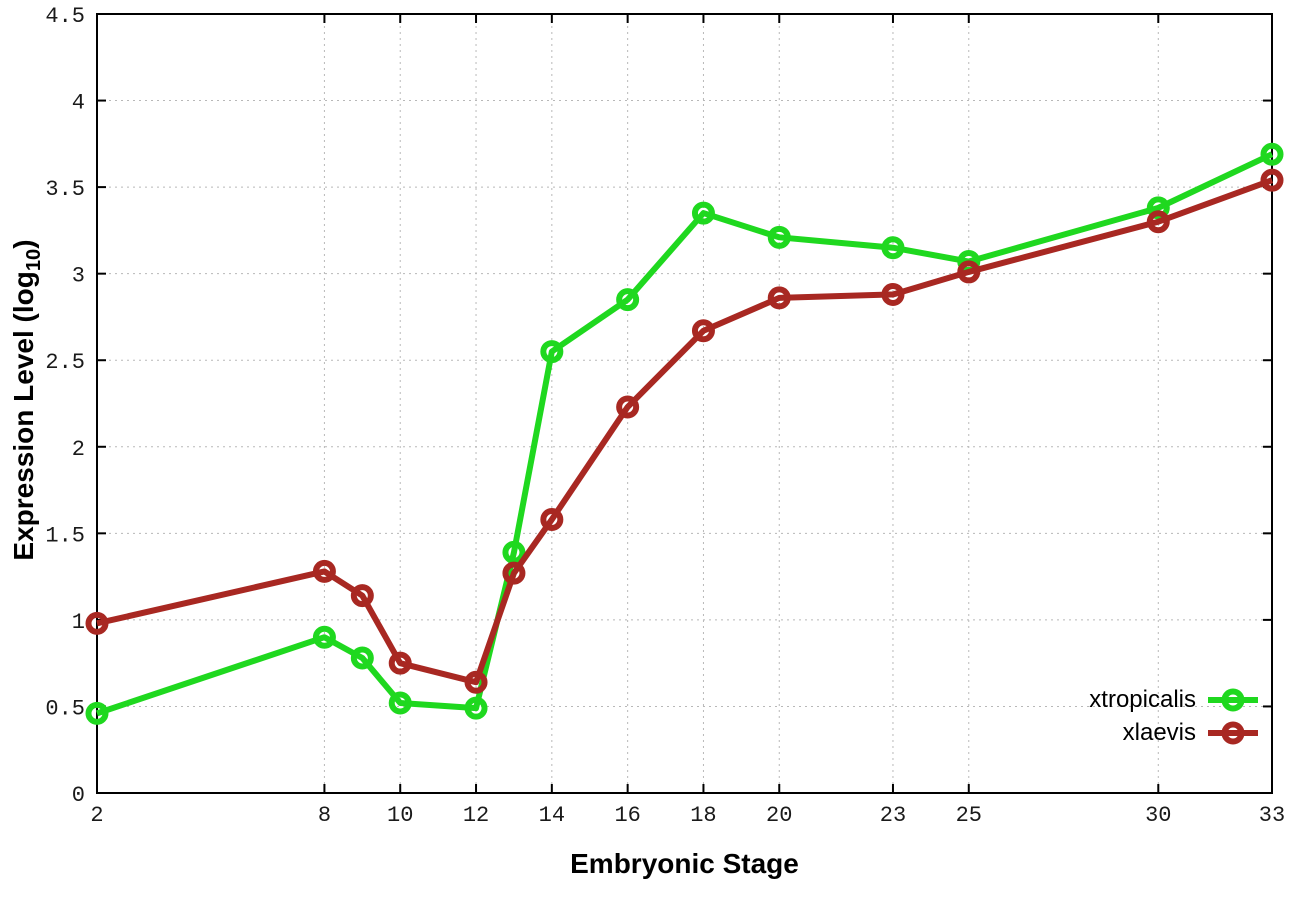 The image size is (1296, 907). Describe the element at coordinates (552, 815) in the screenshot. I see `x-tick-label: 14` at that location.